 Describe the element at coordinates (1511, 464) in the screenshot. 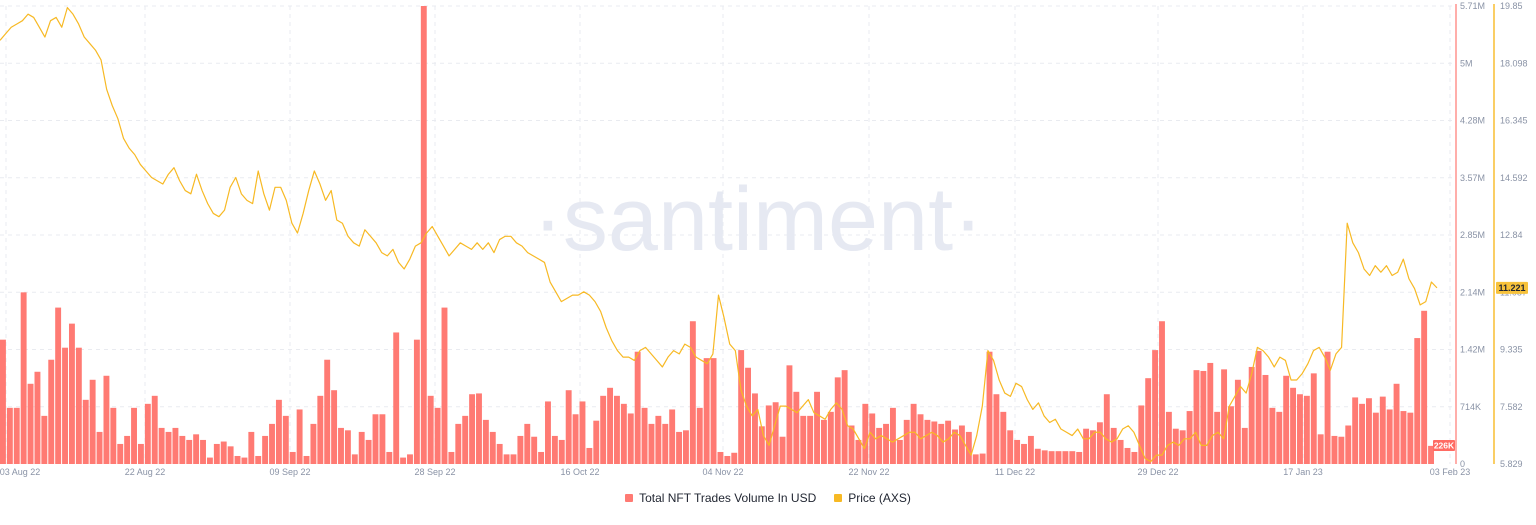

I see `right-axis-tick-label: 5.829` at that location.